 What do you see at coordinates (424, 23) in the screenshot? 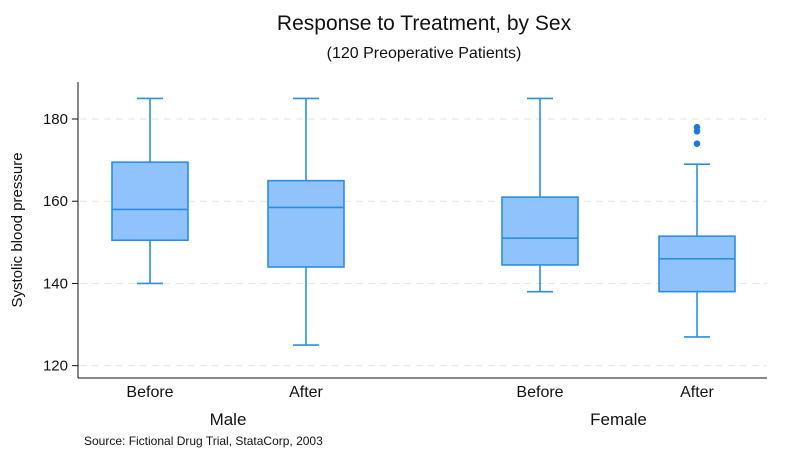
I see `chart-title: Response to Treatment, by Sex` at bounding box center [424, 23].